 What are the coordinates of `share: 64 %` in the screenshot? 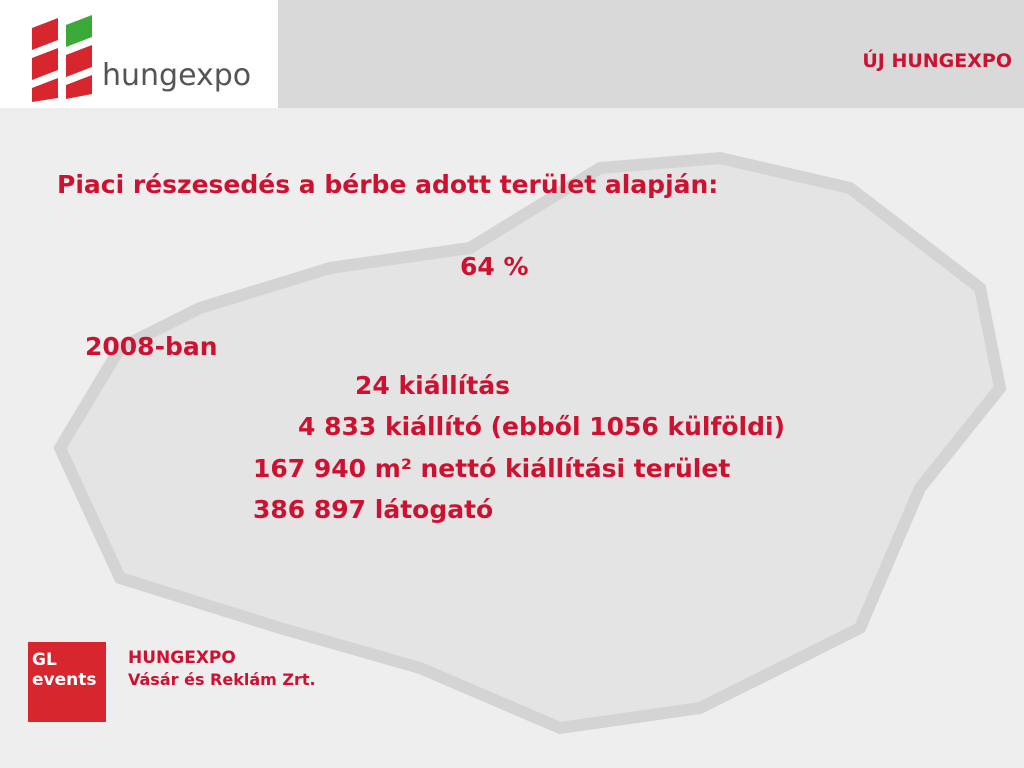 It's located at (494, 266).